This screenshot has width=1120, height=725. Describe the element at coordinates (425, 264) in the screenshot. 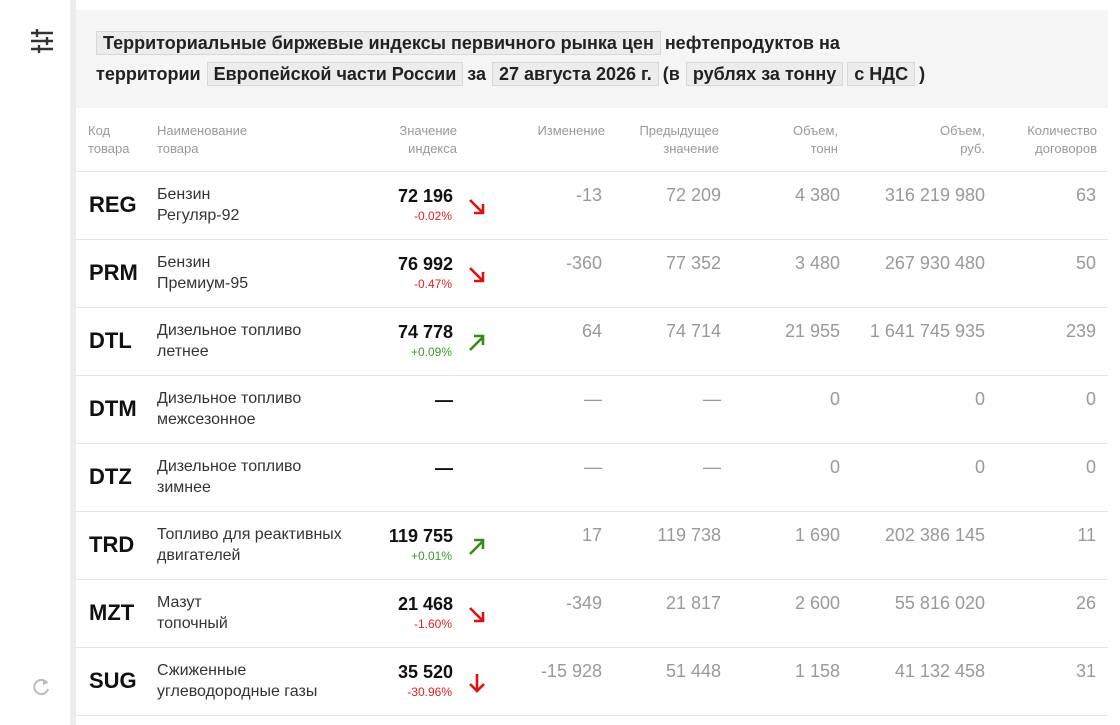

I see `index-value: 76 992` at that location.